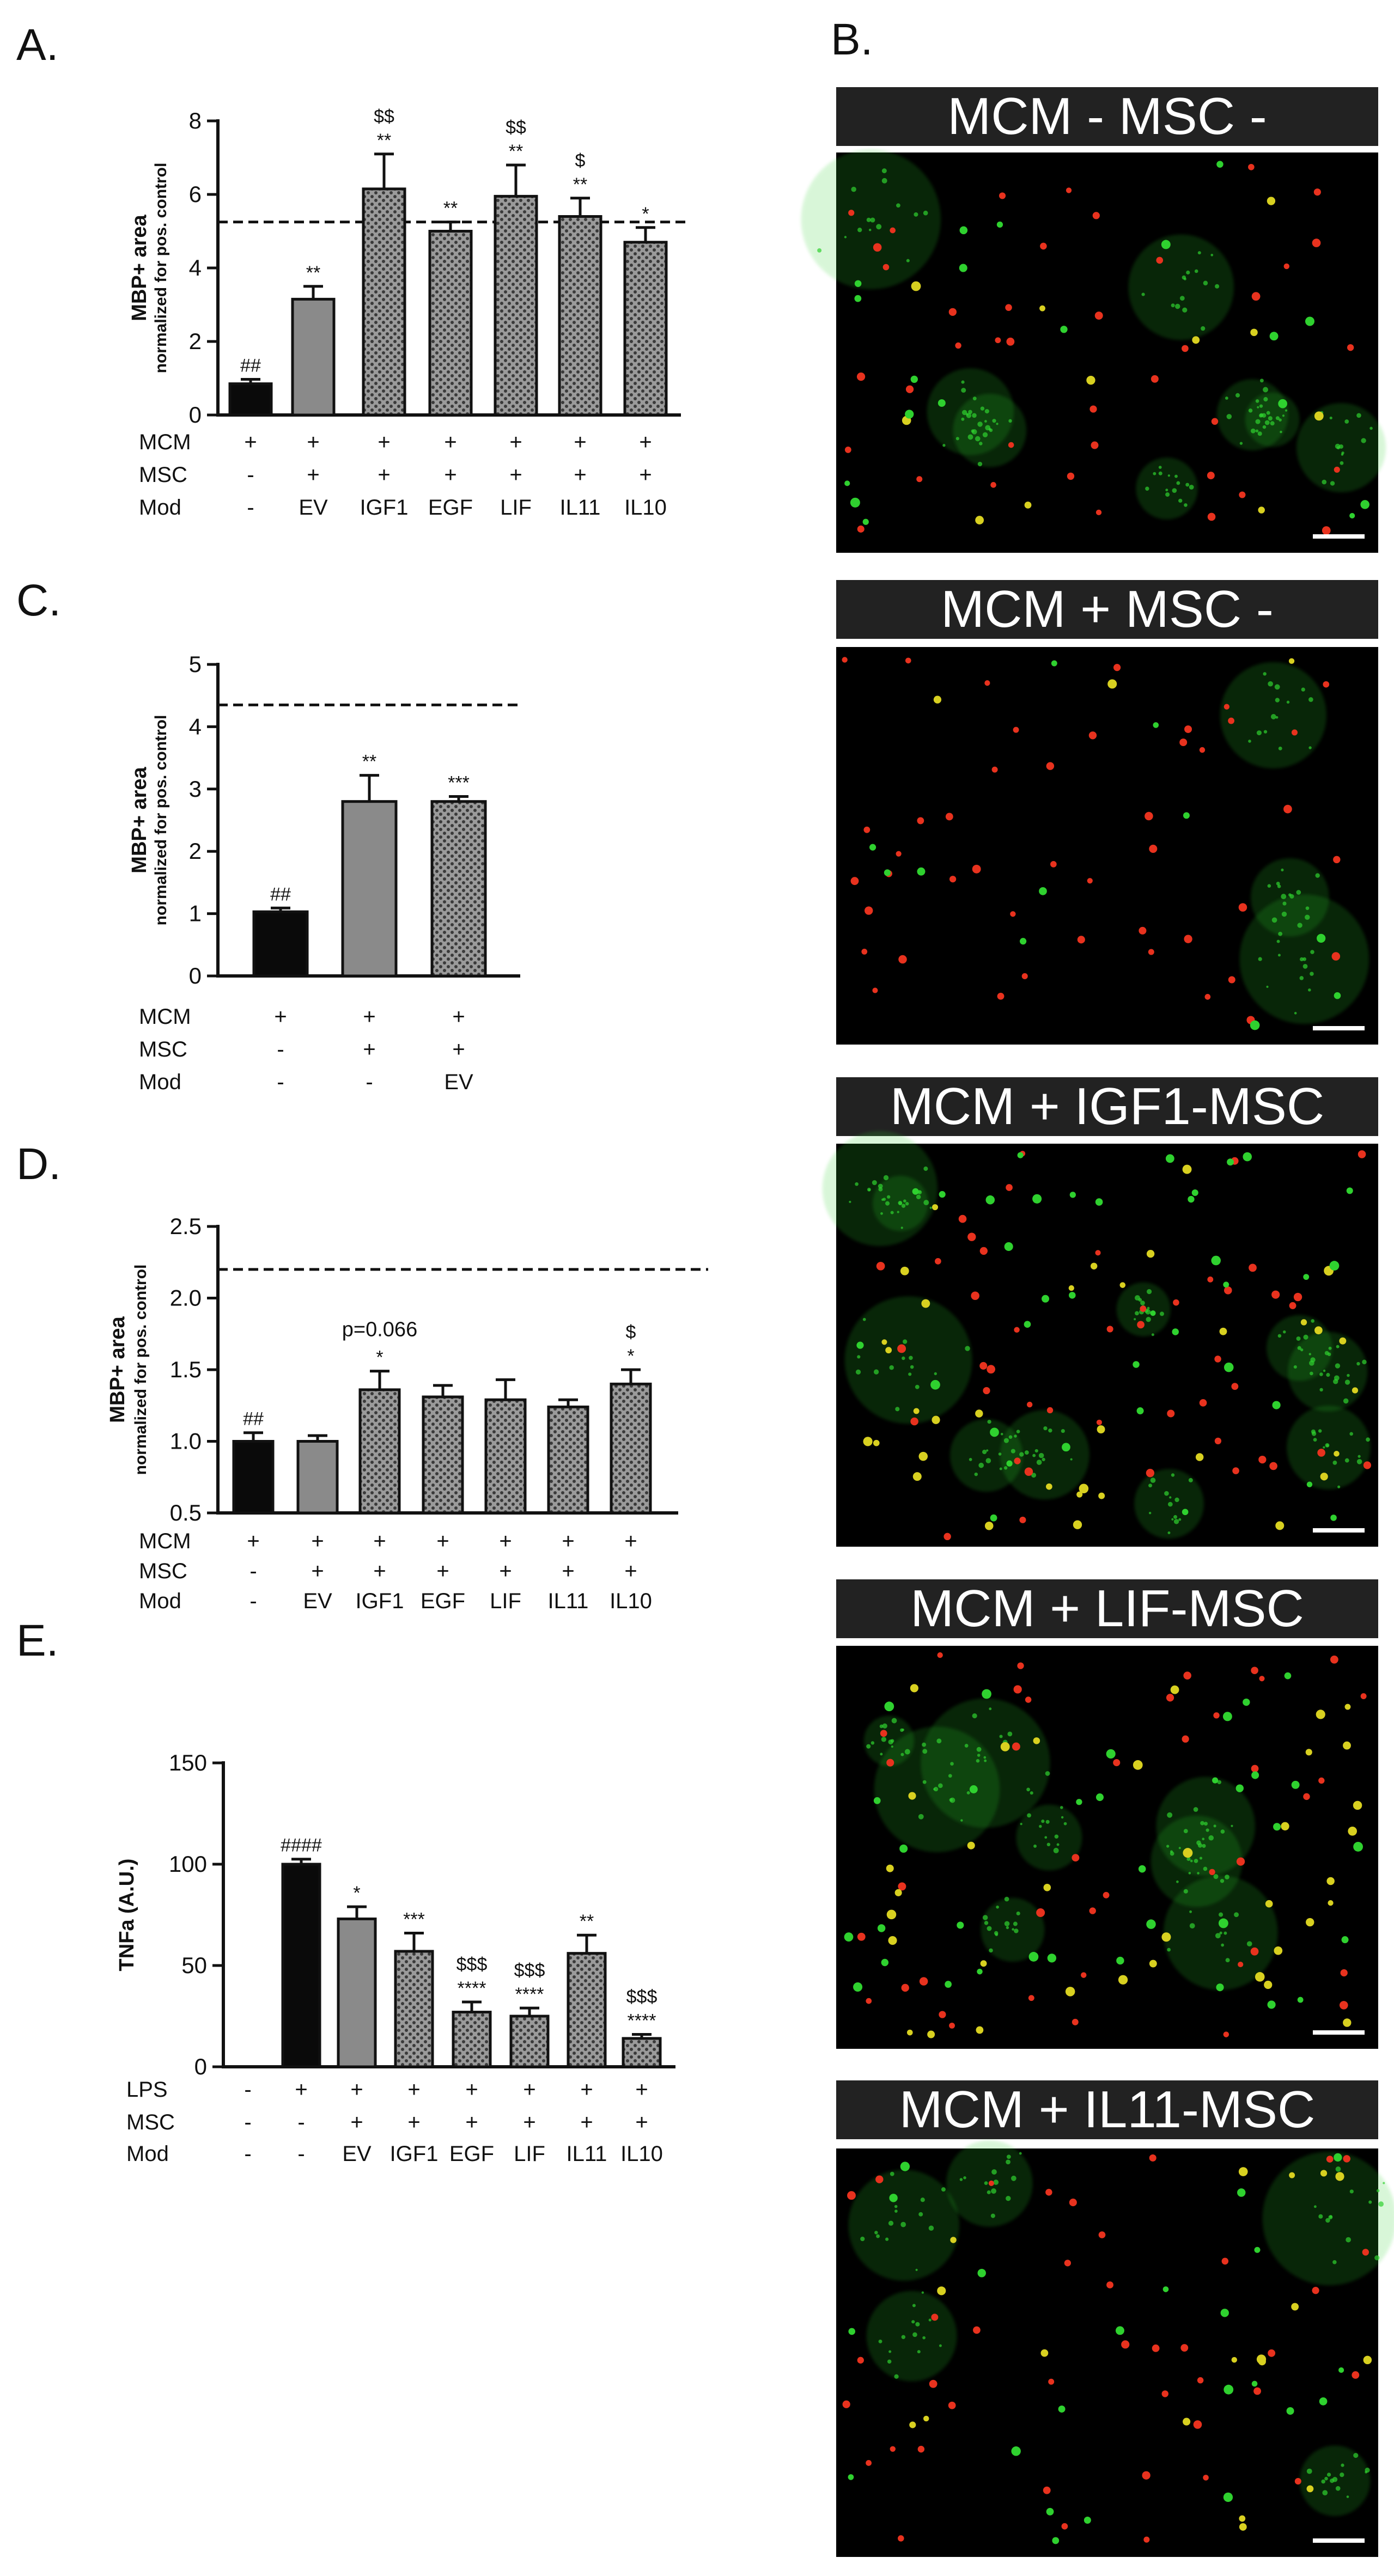 This screenshot has height=2576, width=1394. Describe the element at coordinates (186, 1298) in the screenshot. I see `y-tick-label: 2.0` at that location.